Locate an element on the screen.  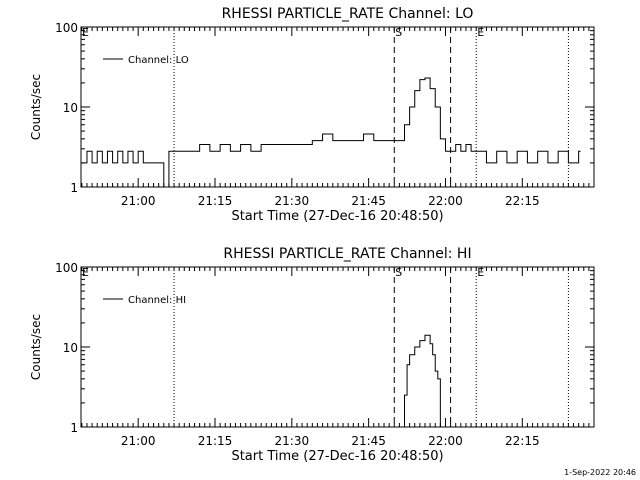
legend-label: Channel: HI is located at coordinates (157, 300).